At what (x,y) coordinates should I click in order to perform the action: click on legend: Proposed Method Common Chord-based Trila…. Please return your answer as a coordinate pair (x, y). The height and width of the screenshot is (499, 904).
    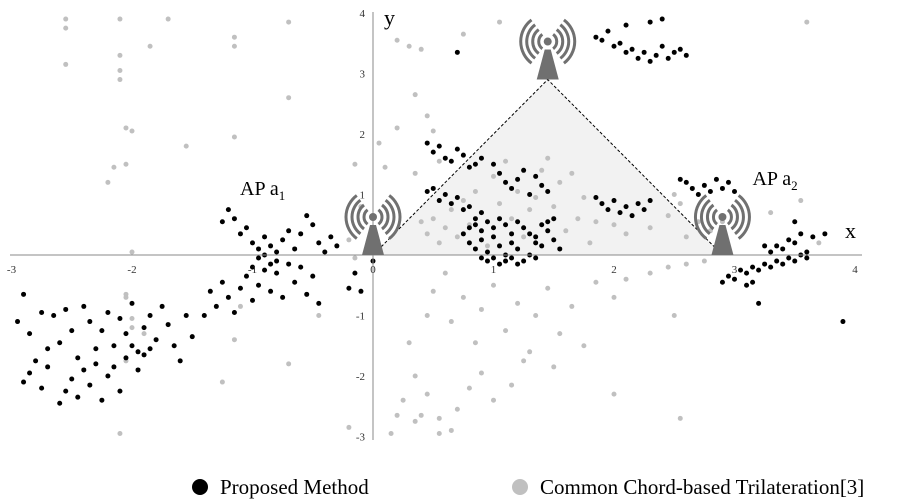
    Looking at the image, I should click on (528, 487).